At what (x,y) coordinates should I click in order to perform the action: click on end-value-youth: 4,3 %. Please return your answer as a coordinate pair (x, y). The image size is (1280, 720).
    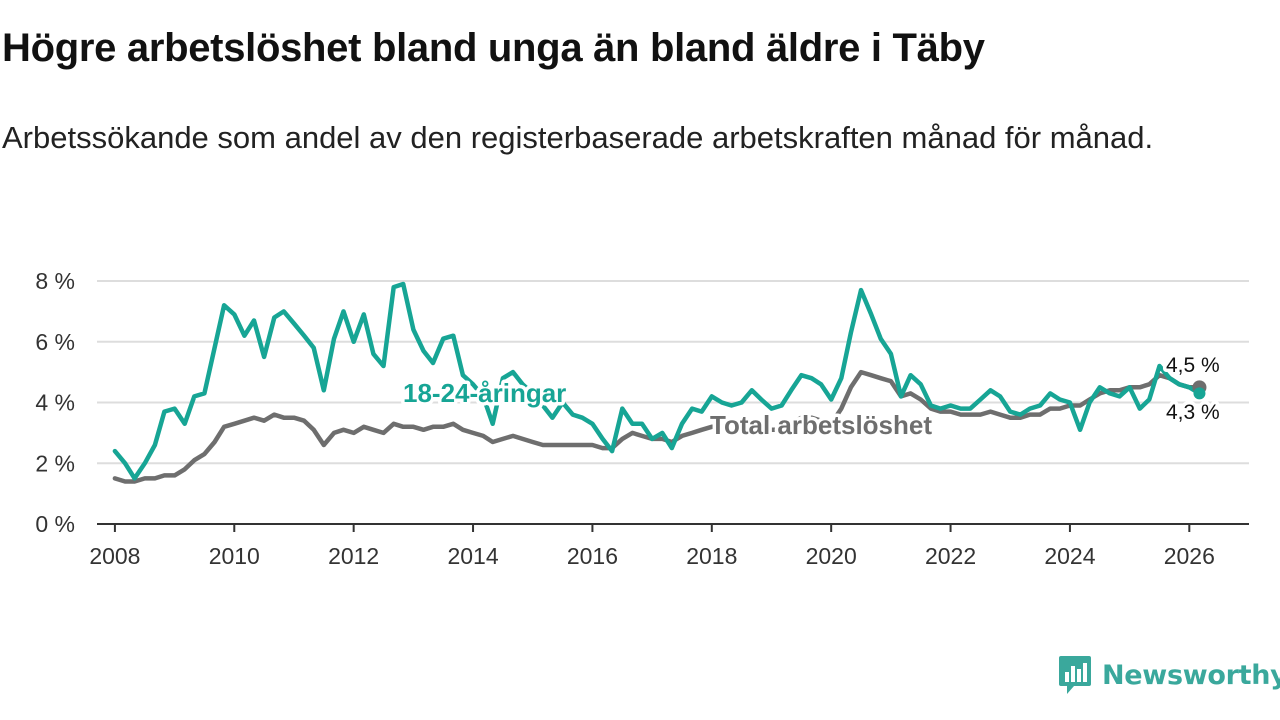
    Looking at the image, I should click on (1193, 412).